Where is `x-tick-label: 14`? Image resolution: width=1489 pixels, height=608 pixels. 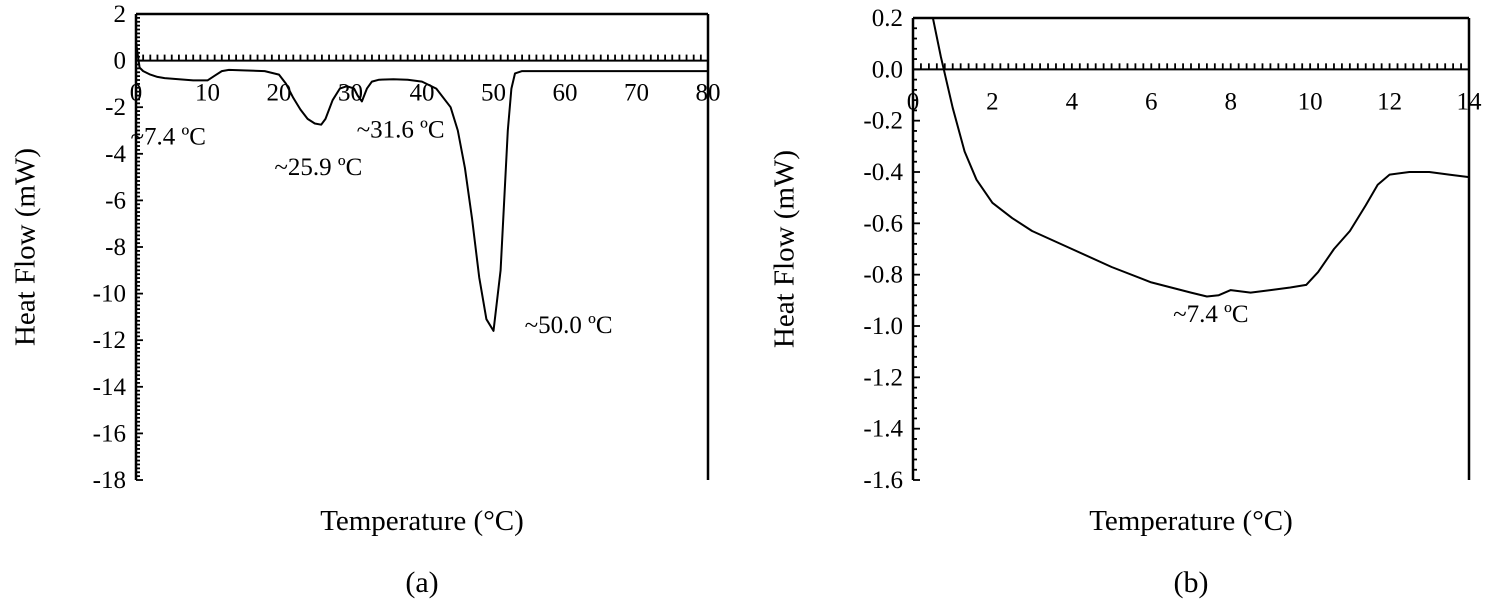 x-tick-label: 14 is located at coordinates (1470, 101).